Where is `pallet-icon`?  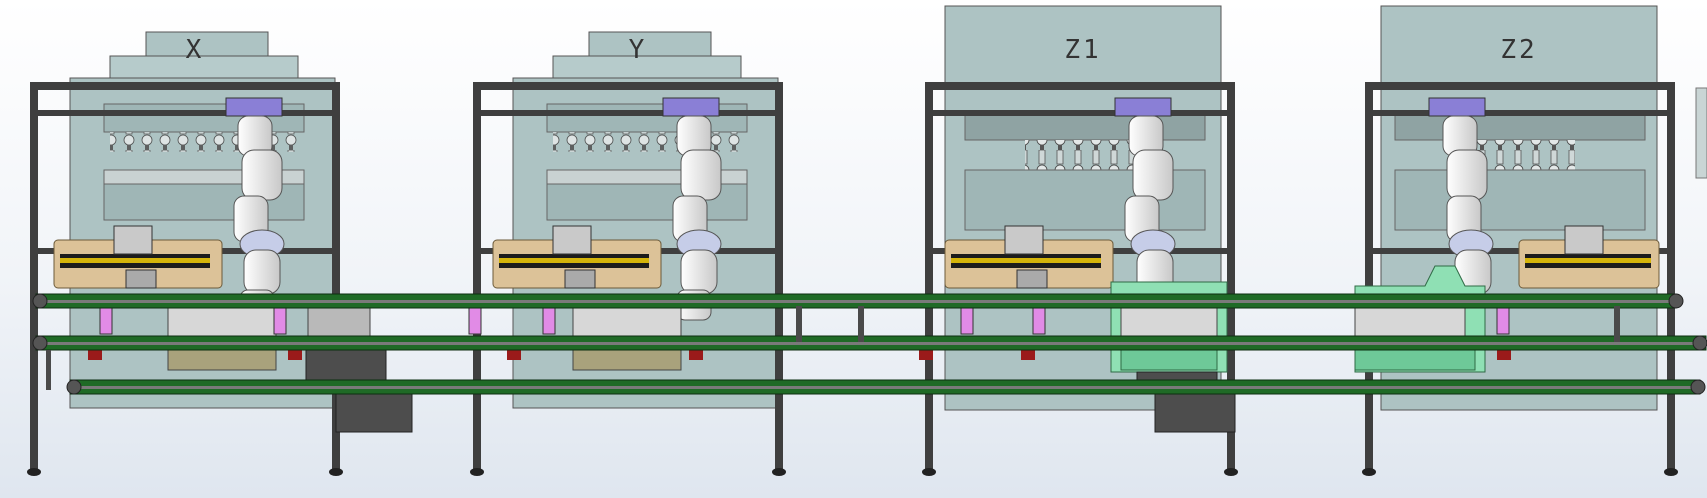 pallet-icon is located at coordinates (195, 338).